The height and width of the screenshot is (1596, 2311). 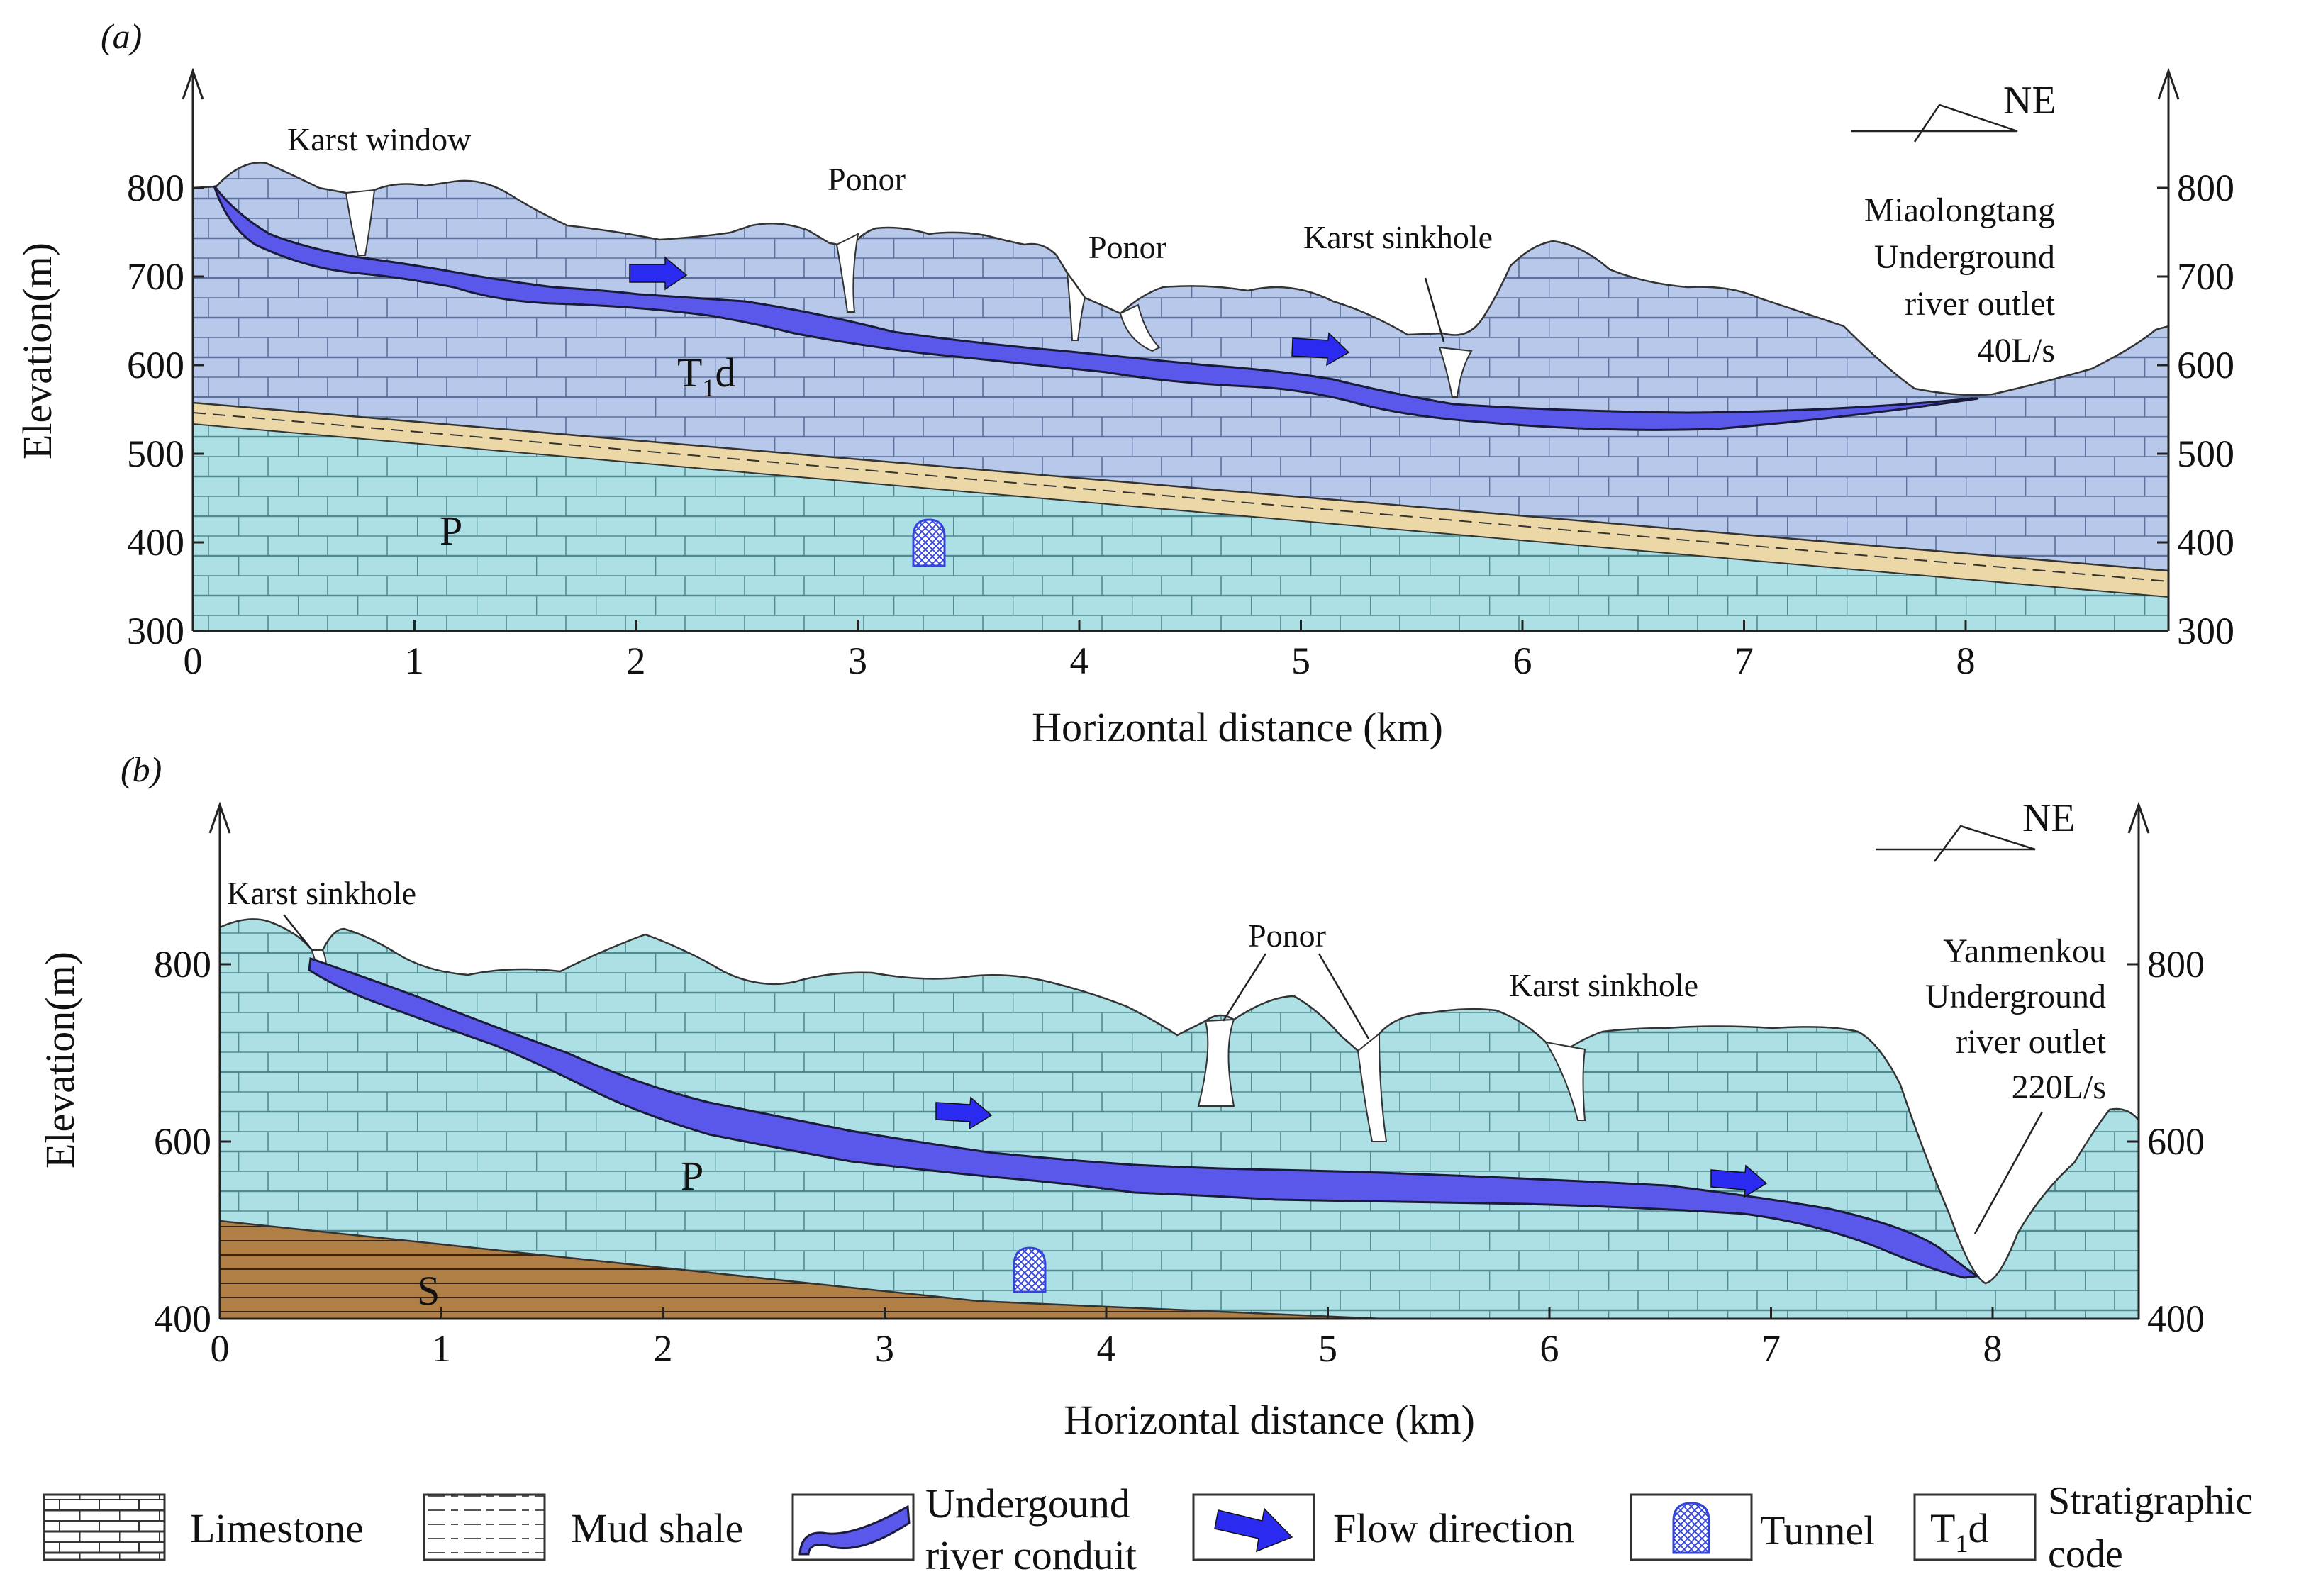 What do you see at coordinates (451, 531) in the screenshot?
I see `stratum-label-p-a: P` at bounding box center [451, 531].